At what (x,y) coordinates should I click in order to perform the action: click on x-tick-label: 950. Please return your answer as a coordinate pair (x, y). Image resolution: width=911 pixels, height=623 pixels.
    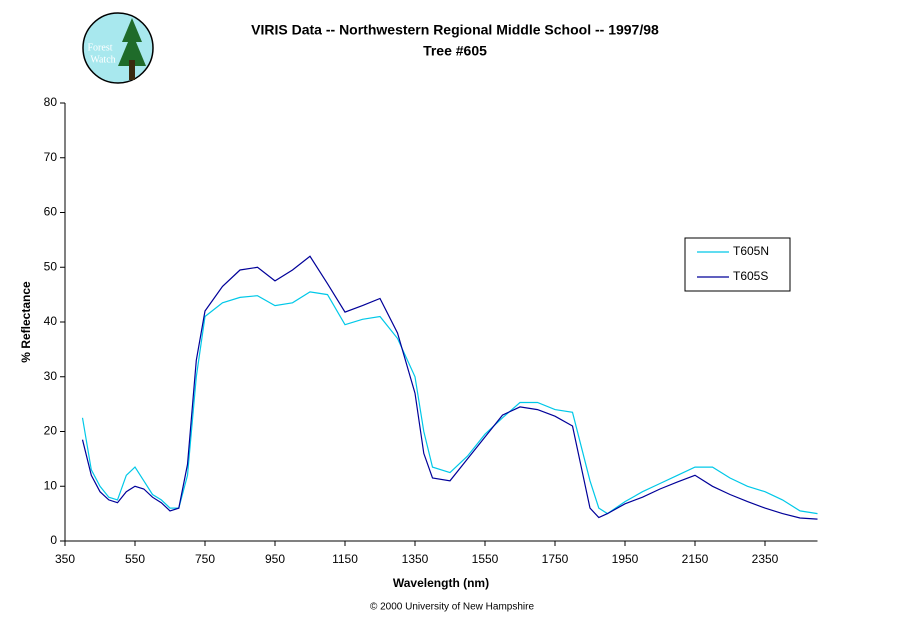
    Looking at the image, I should click on (275, 559).